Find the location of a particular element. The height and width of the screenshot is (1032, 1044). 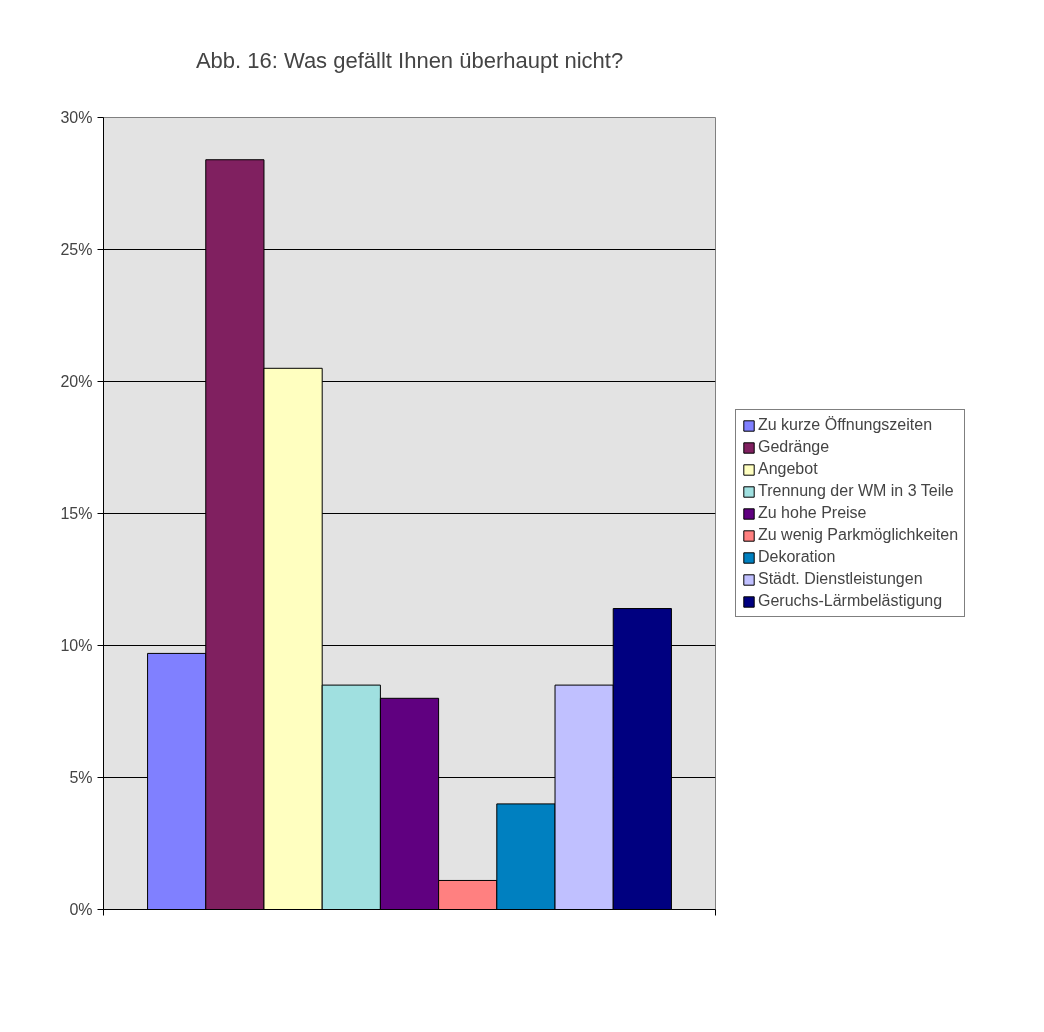

legend-label: Angebot is located at coordinates (788, 469).